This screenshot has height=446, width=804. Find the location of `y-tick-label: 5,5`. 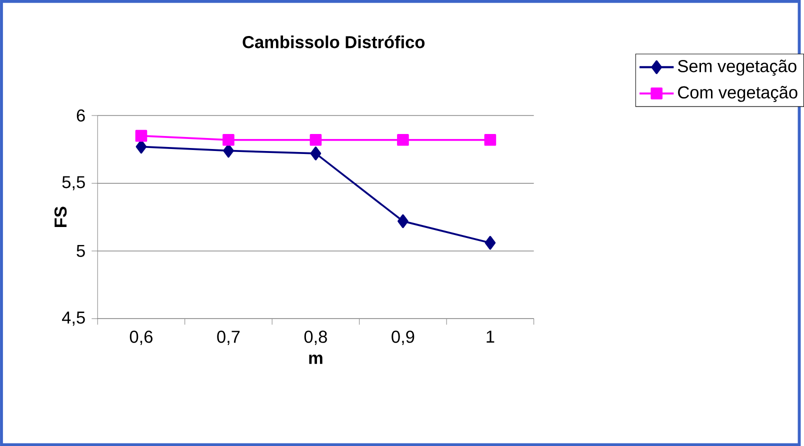

y-tick-label: 5,5 is located at coordinates (73, 183).